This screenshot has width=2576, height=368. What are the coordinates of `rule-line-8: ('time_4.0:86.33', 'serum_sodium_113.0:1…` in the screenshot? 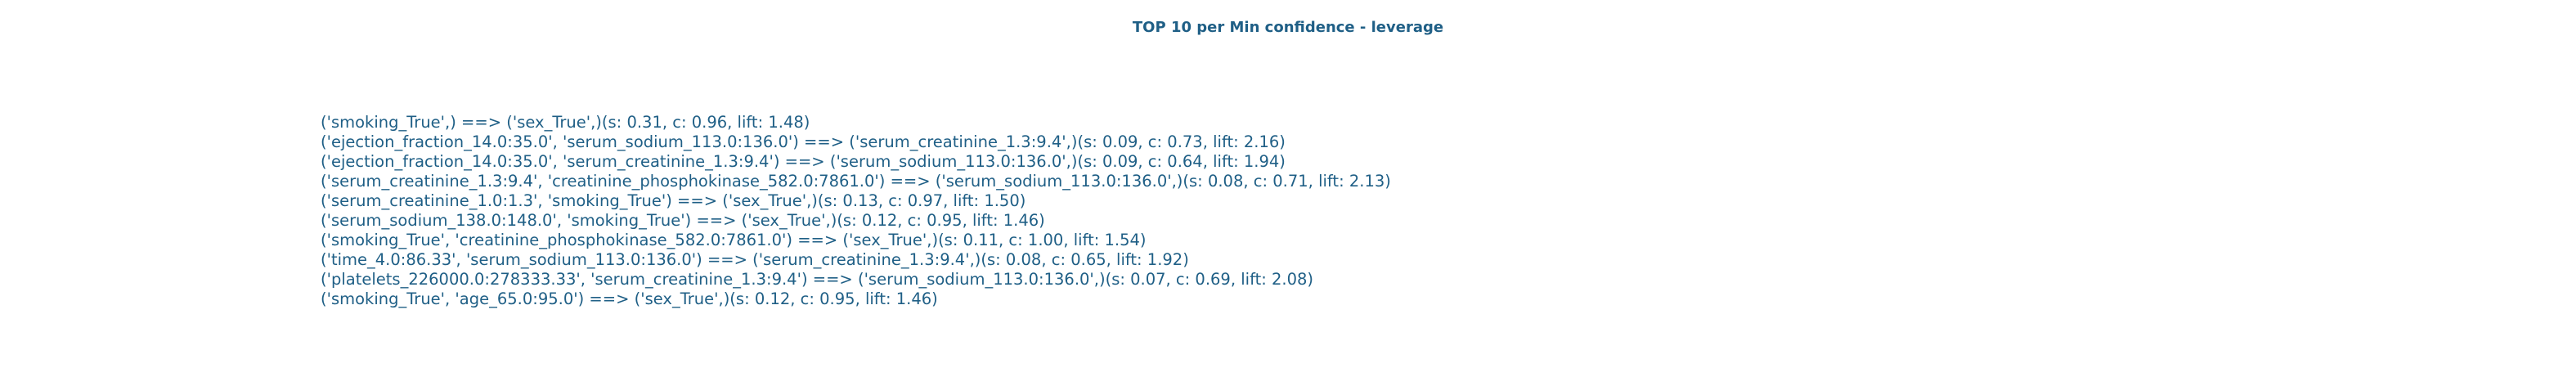 It's located at (755, 259).